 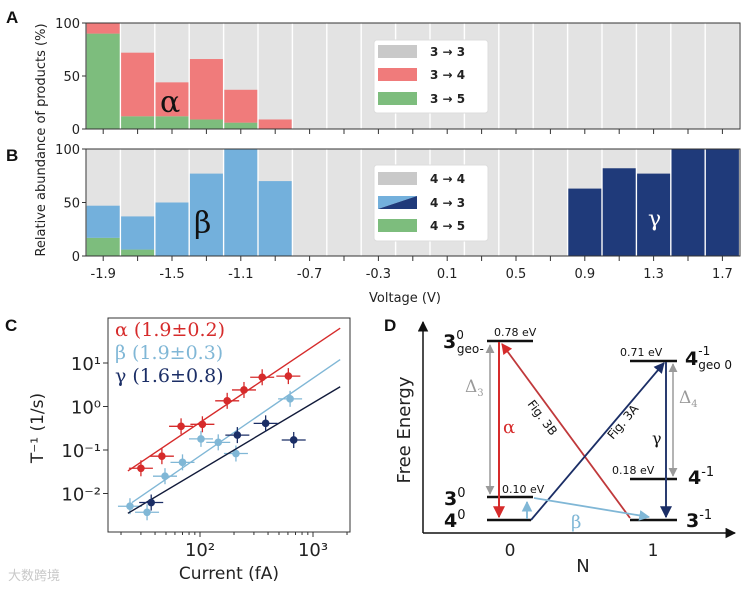 I want to click on y-axis-label-d: Free Energy, so click(x=404, y=429).